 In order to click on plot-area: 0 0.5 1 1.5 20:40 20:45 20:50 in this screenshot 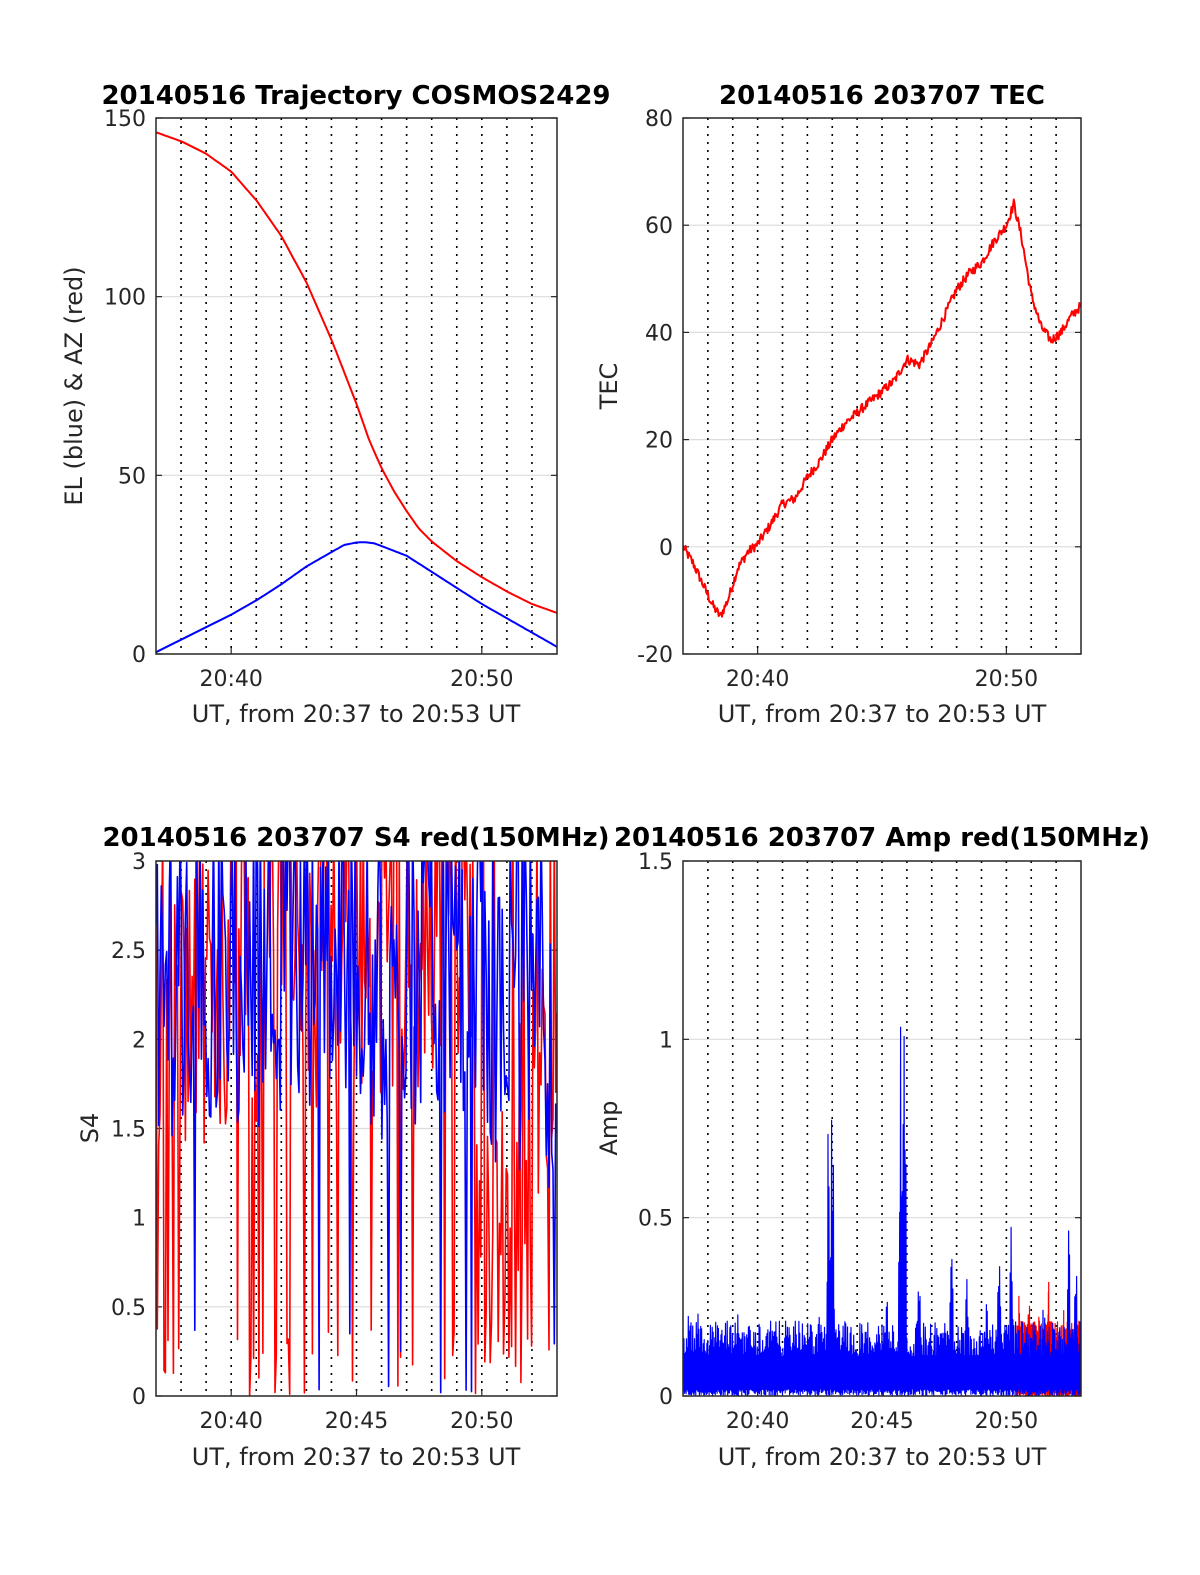, I will do `click(860, 1142)`.